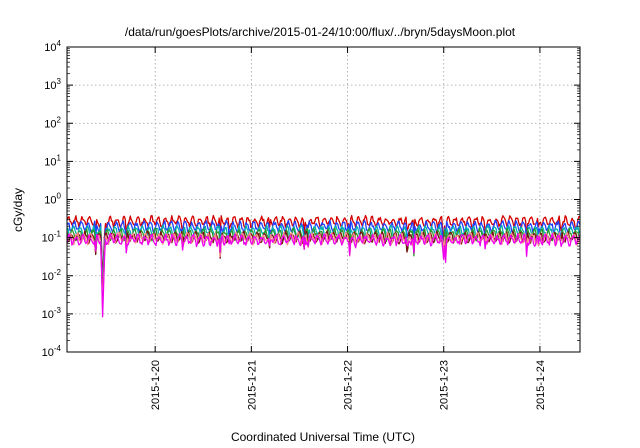 Image resolution: width=640 pixels, height=448 pixels. I want to click on x-tick-label: 2015-1-21, so click(252, 385).